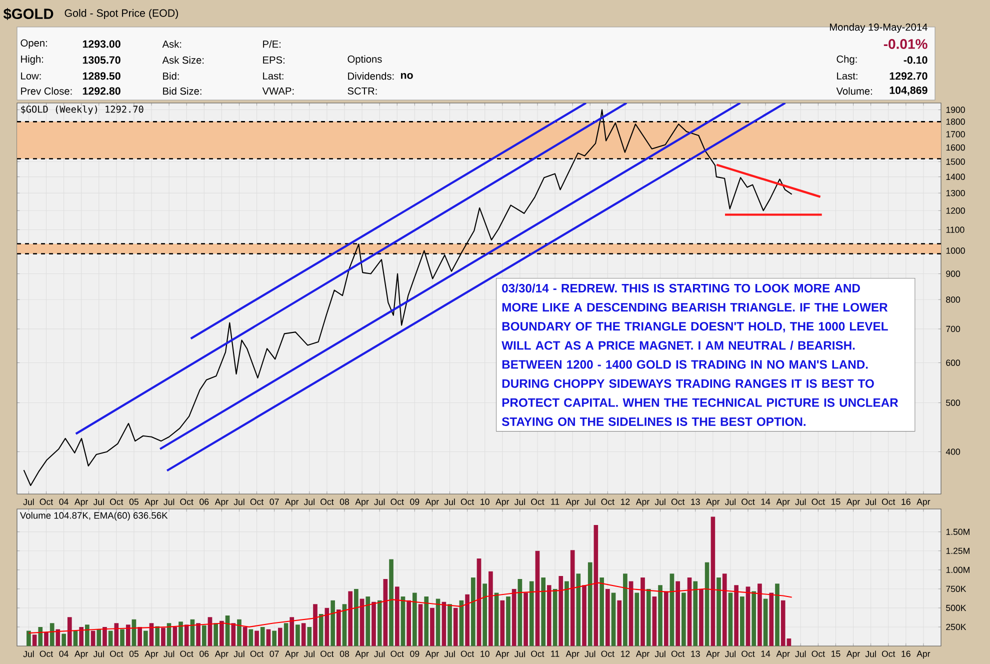 This screenshot has height=664, width=990. What do you see at coordinates (31, 76) in the screenshot?
I see `text: Low:` at bounding box center [31, 76].